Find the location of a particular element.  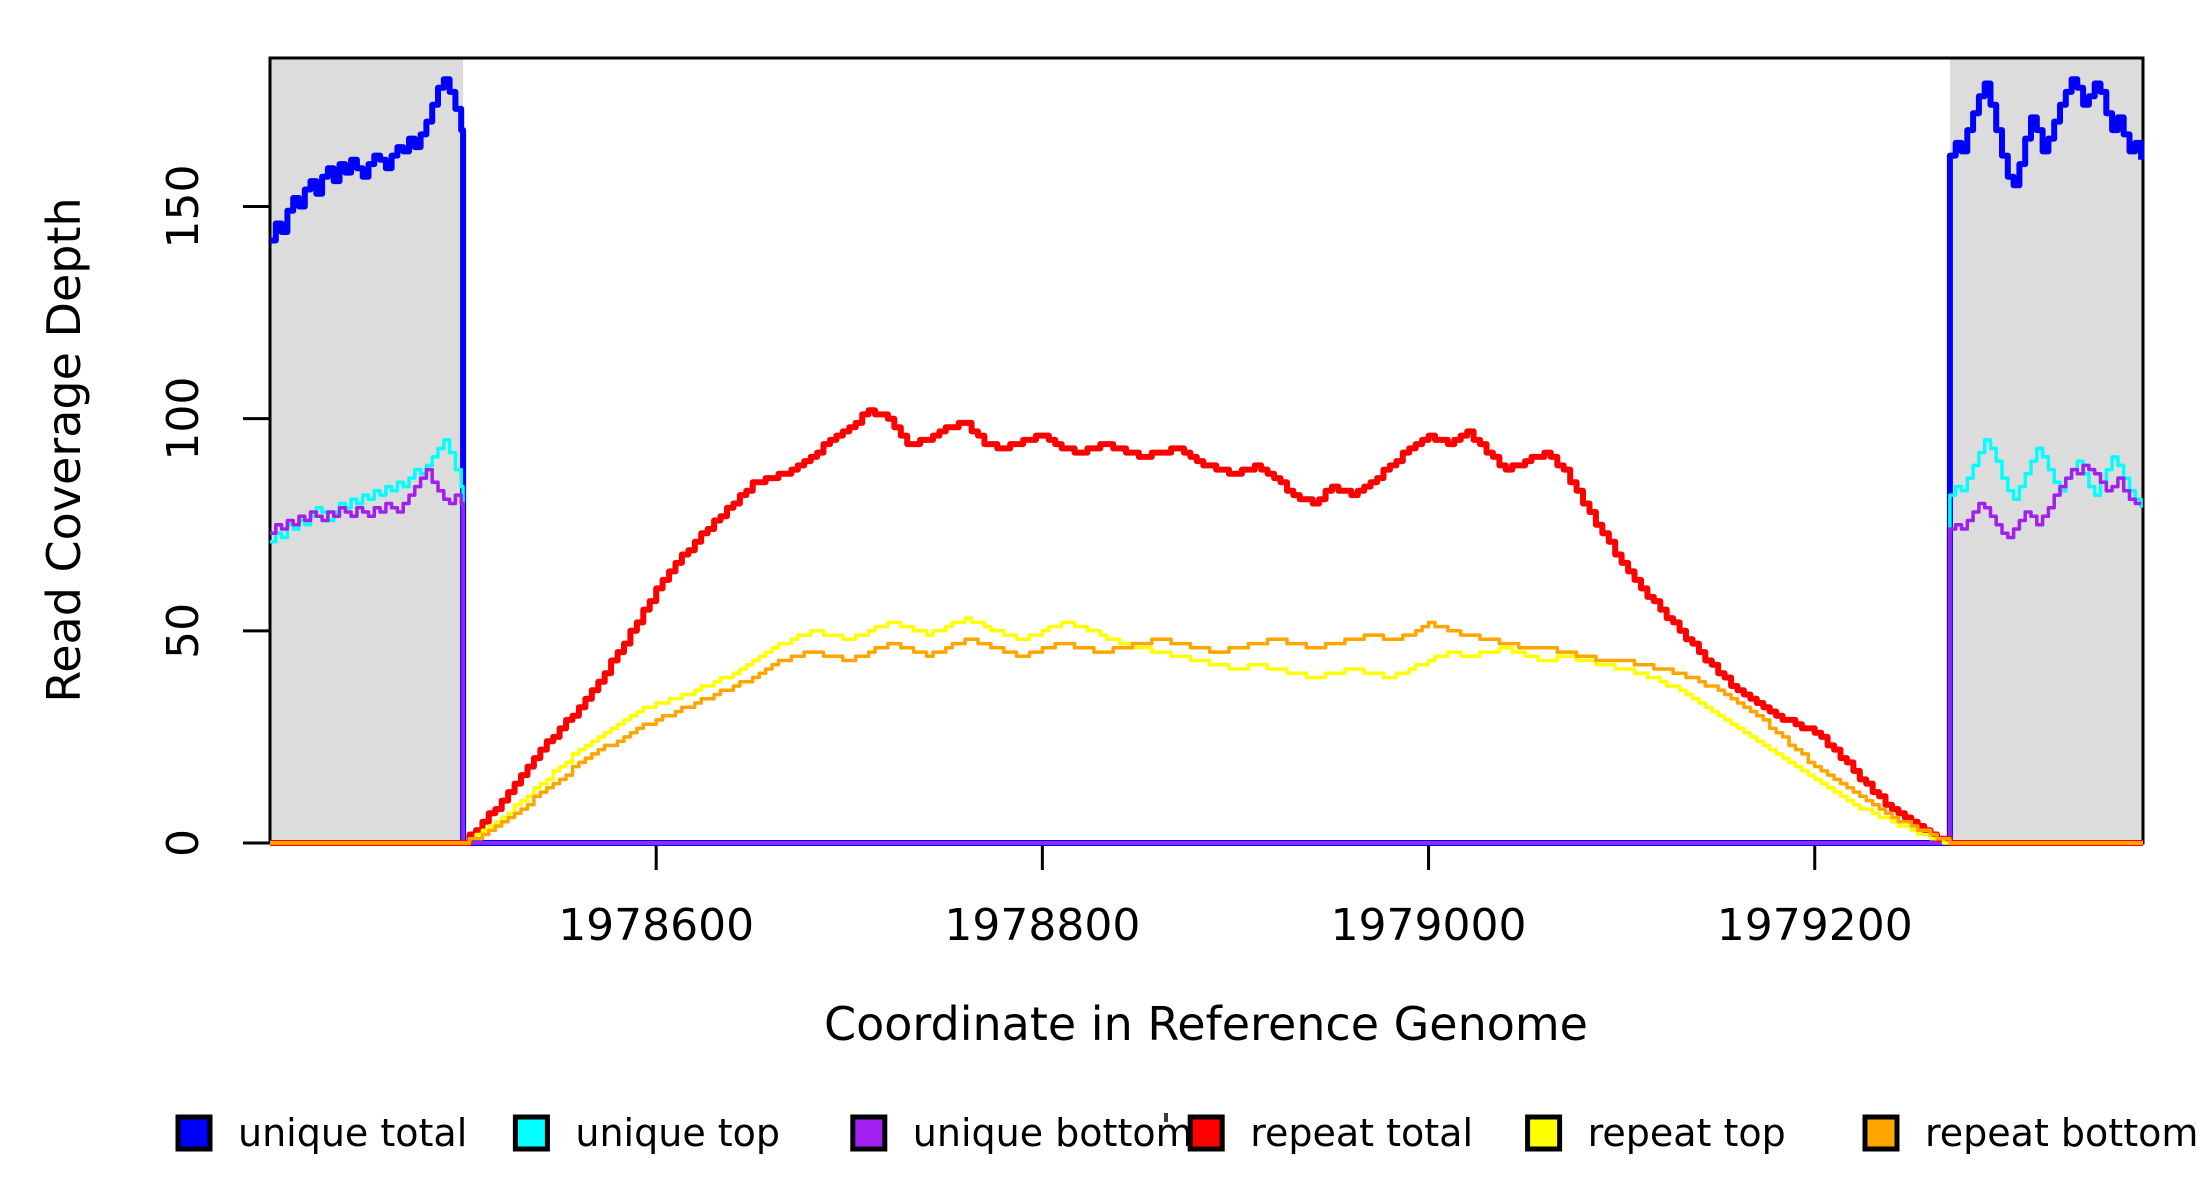

y-axis-tick-label: 100 is located at coordinates (183, 419).